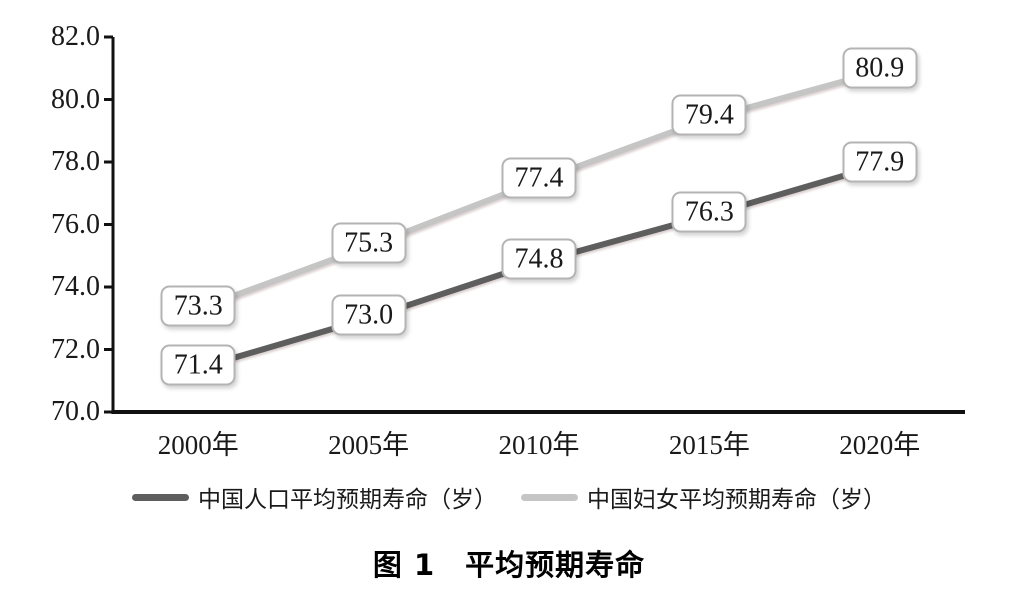  What do you see at coordinates (75, 224) in the screenshot?
I see `y-tick-label: 76.0` at bounding box center [75, 224].